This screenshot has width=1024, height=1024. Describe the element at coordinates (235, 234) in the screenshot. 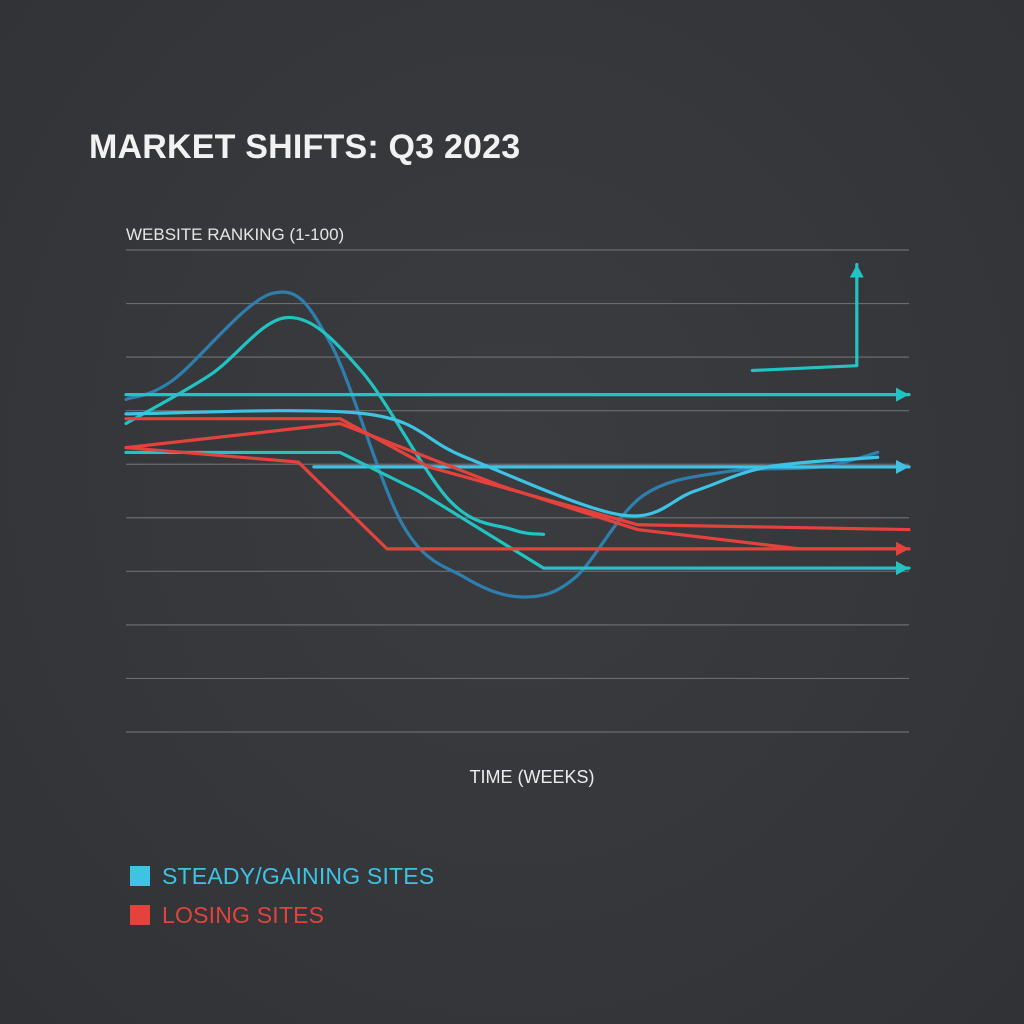

I see `y-axis-label: WEBSITE RANKING (1-100)` at that location.